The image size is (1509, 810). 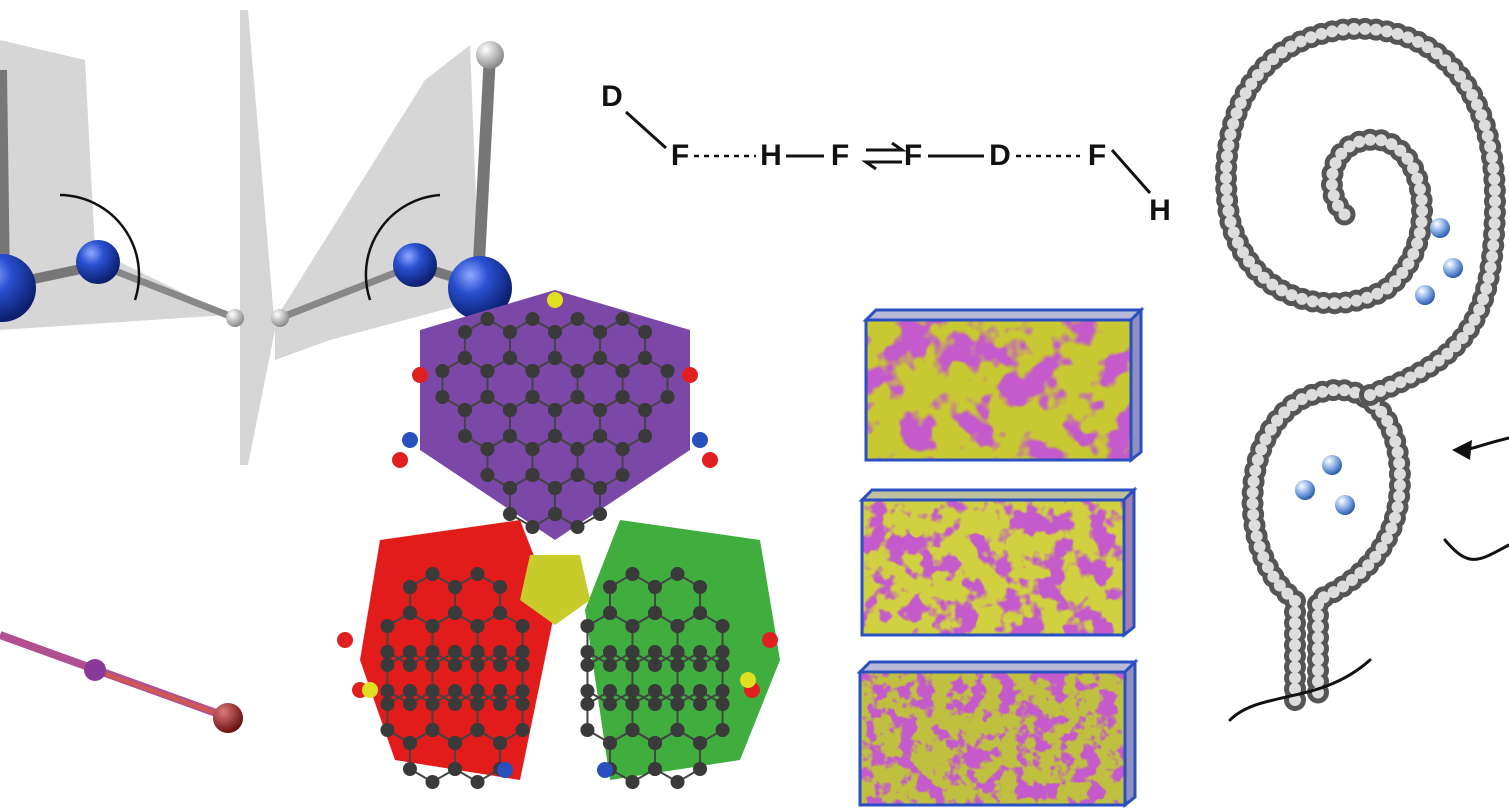 I want to click on simulation-boxes, so click(x=1000, y=557).